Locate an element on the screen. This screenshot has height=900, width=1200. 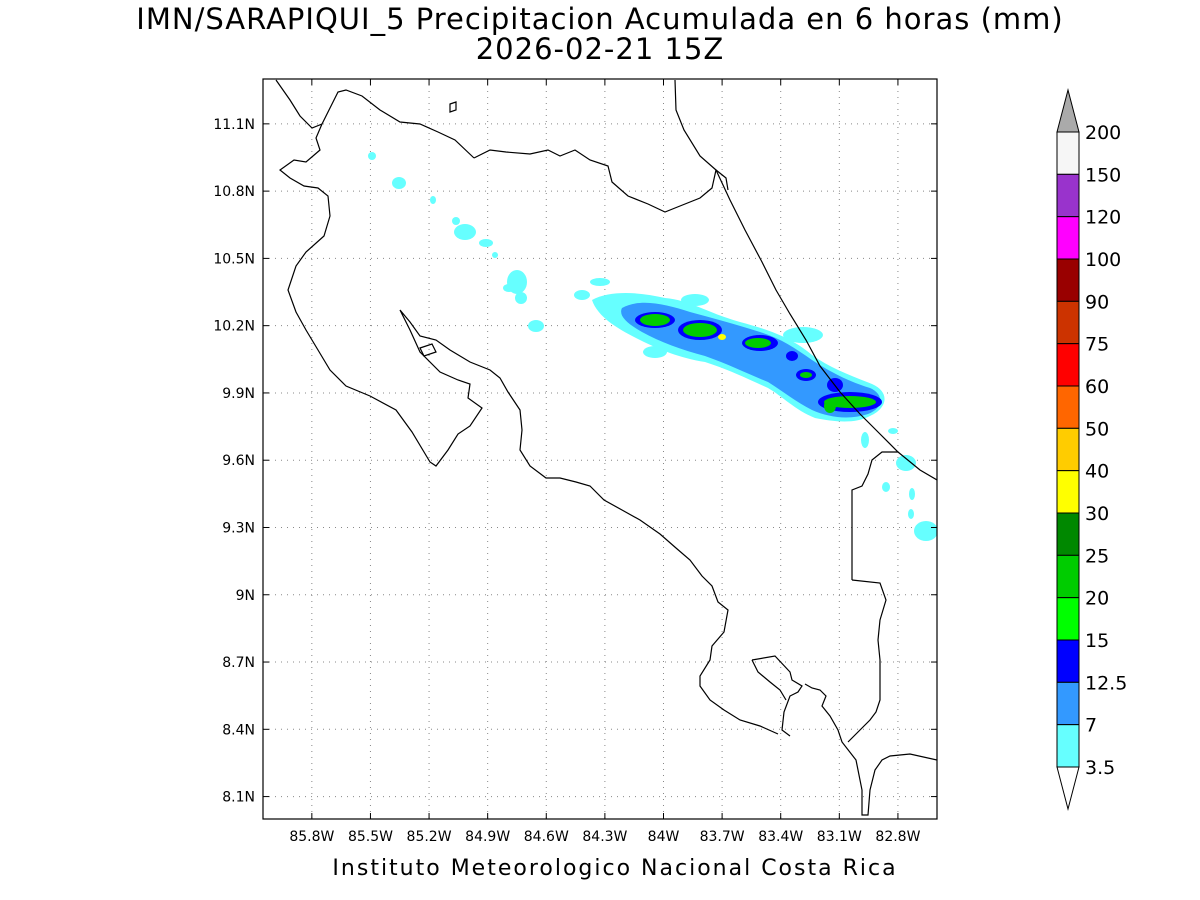
colorbar-label: 75 is located at coordinates (1097, 345).